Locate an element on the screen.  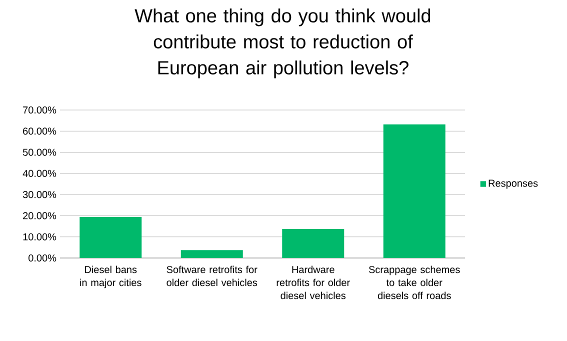
x-tick-label: Hardware retrofits for older diesel vehicles is located at coordinates (313, 283).